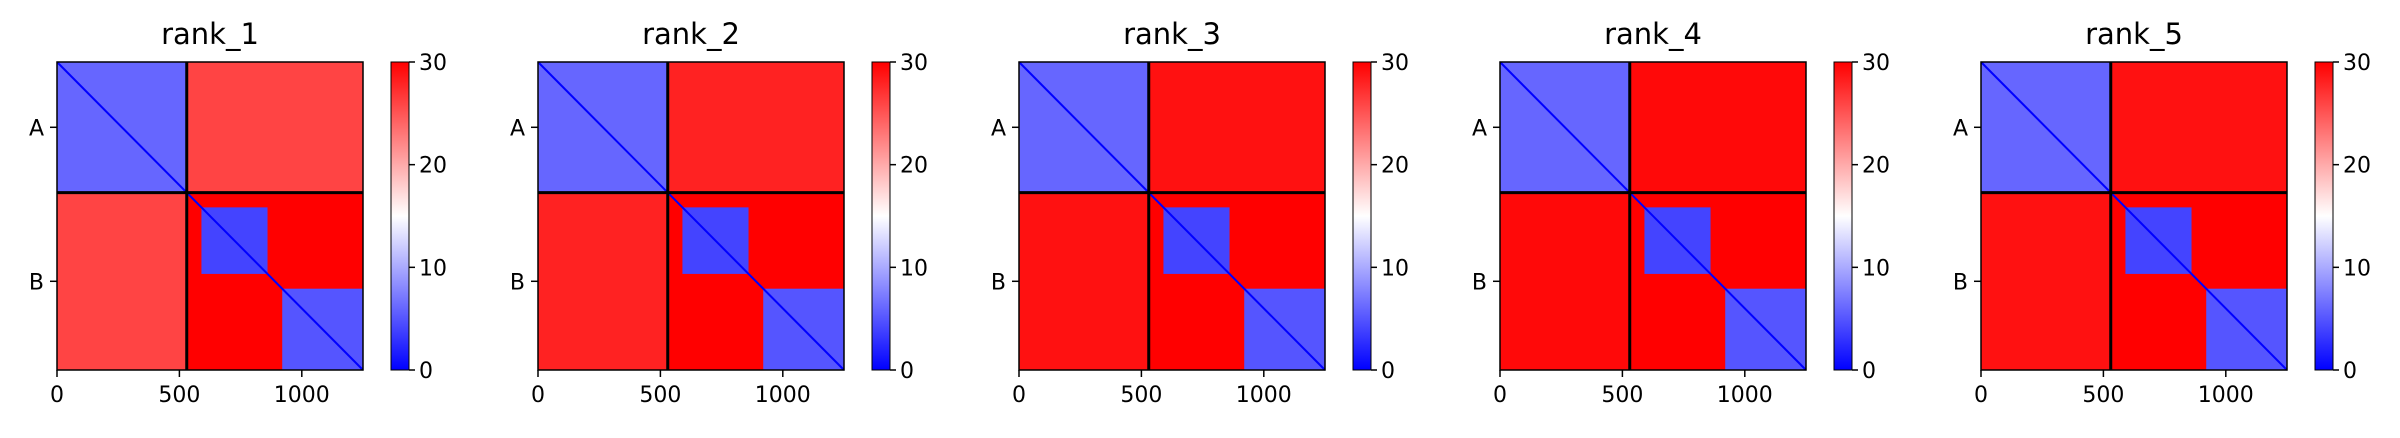 The width and height of the screenshot is (2400, 438). What do you see at coordinates (1172, 34) in the screenshot?
I see `panel-title: rank_3` at bounding box center [1172, 34].